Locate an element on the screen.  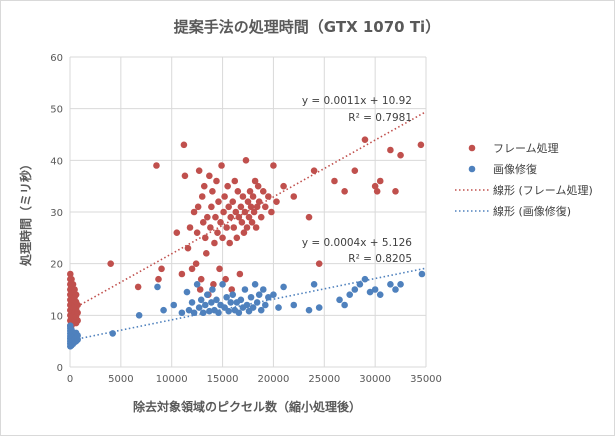
legend-marker is located at coordinates (472, 169).